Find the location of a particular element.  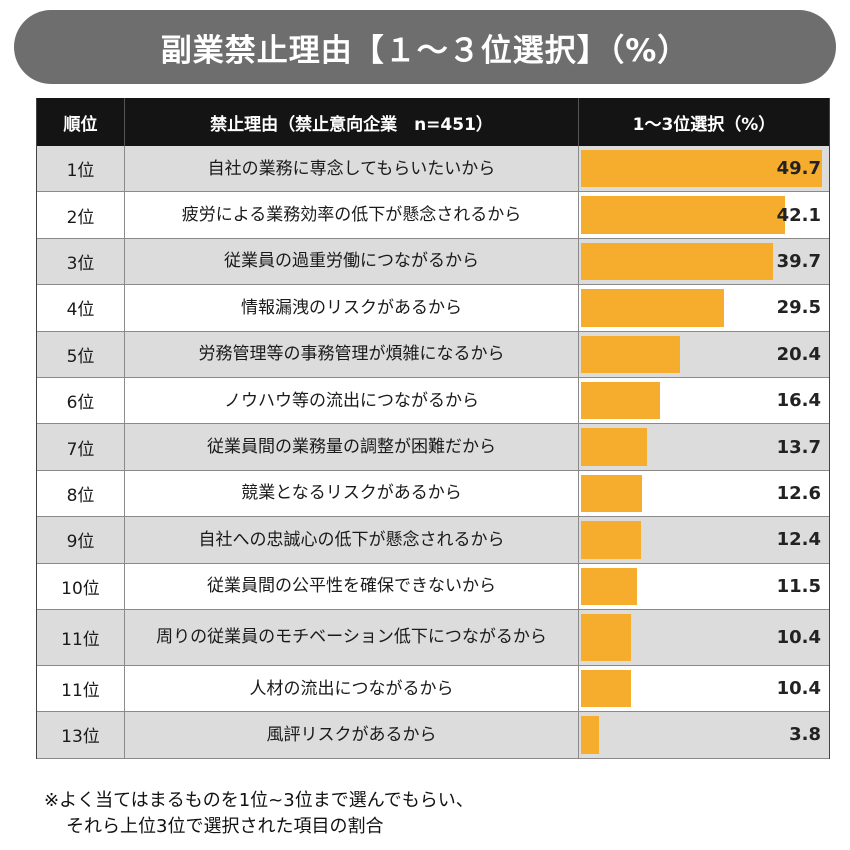

table-row: 5位 労務管理等の事務管理が煩雑になるから 20.4 is located at coordinates (433, 354).